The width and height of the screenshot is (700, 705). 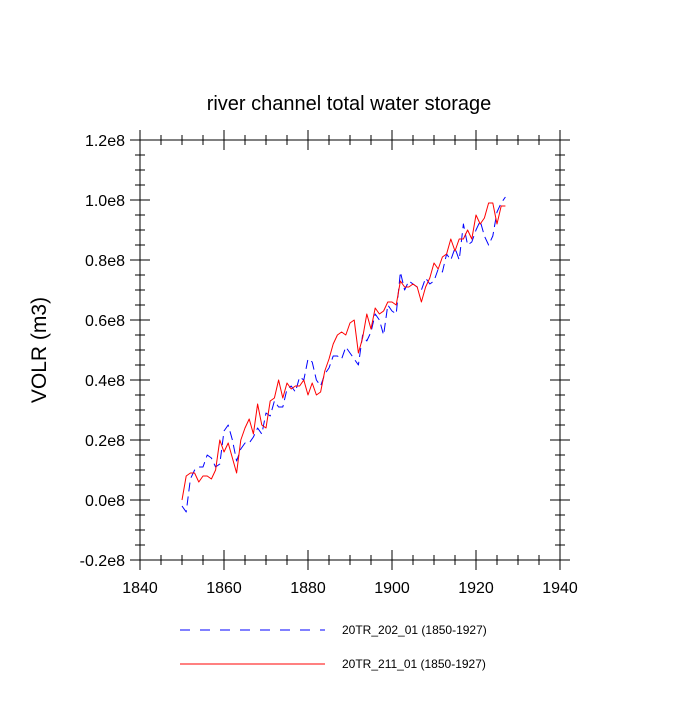 I want to click on chart-title: river channel total water storage, so click(x=349, y=104).